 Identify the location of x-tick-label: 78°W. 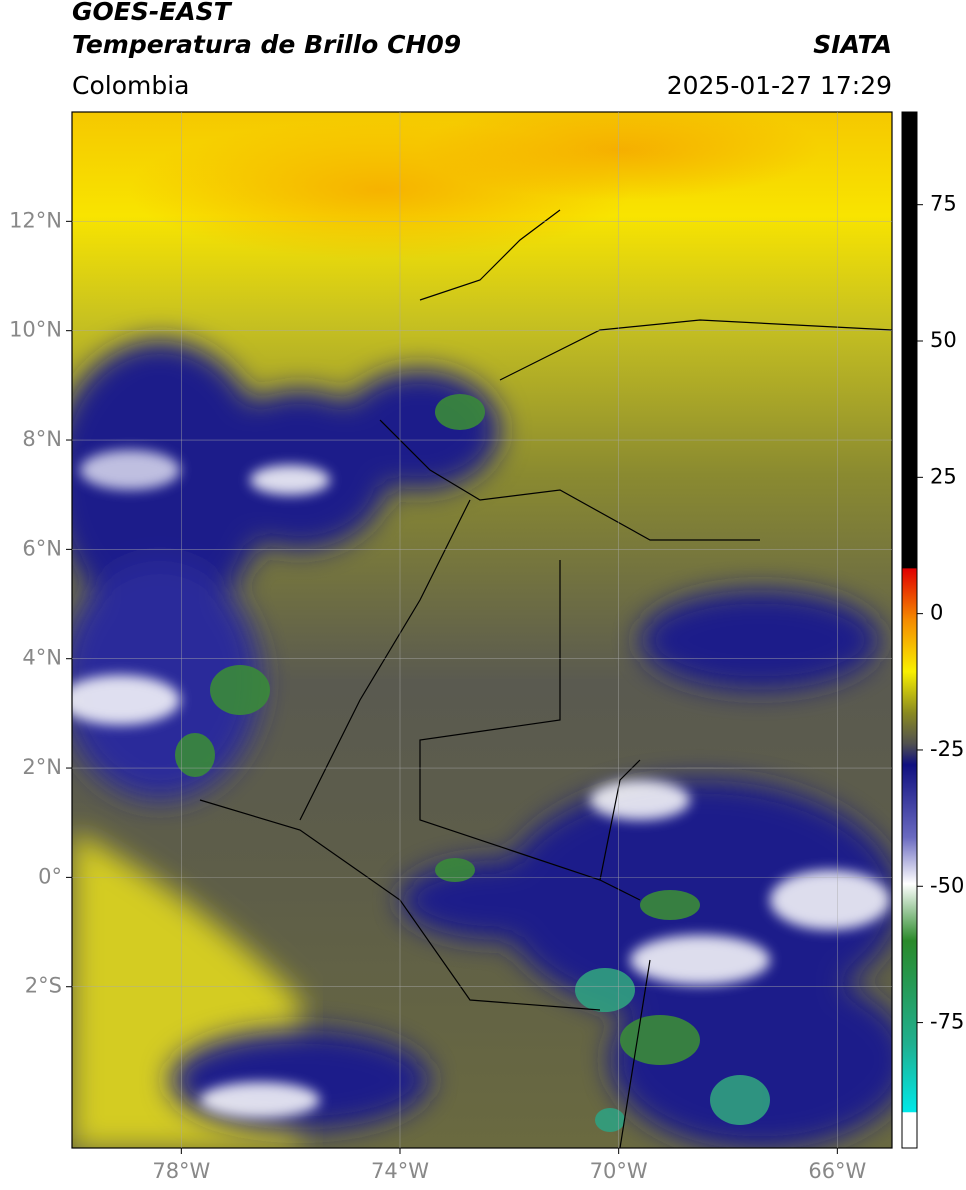
(181, 1171).